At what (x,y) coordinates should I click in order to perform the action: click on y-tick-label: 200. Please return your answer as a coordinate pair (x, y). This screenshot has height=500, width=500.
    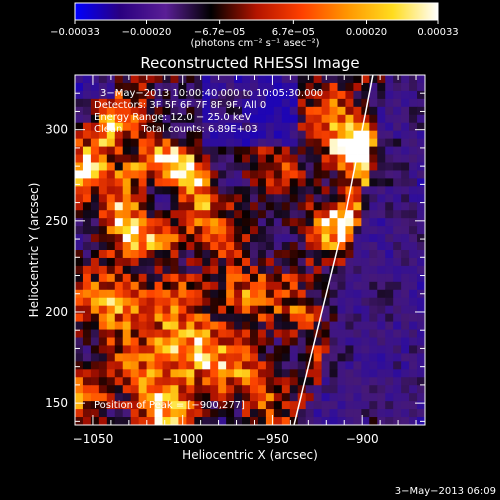
    Looking at the image, I should click on (56, 312).